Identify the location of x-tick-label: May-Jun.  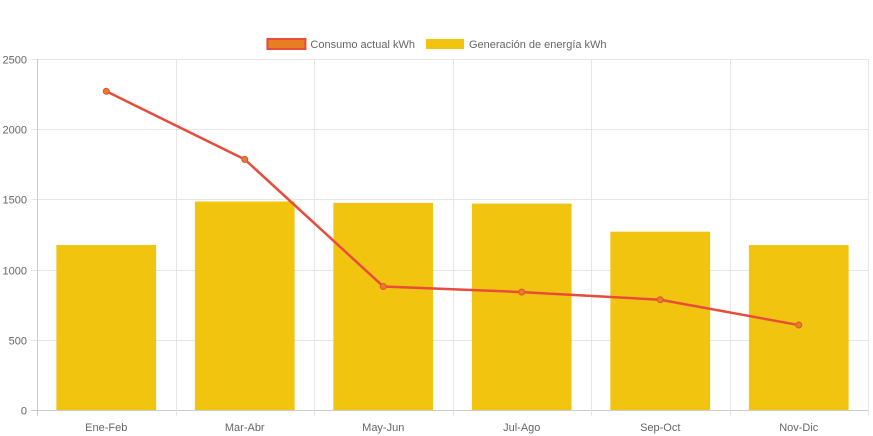
(383, 428).